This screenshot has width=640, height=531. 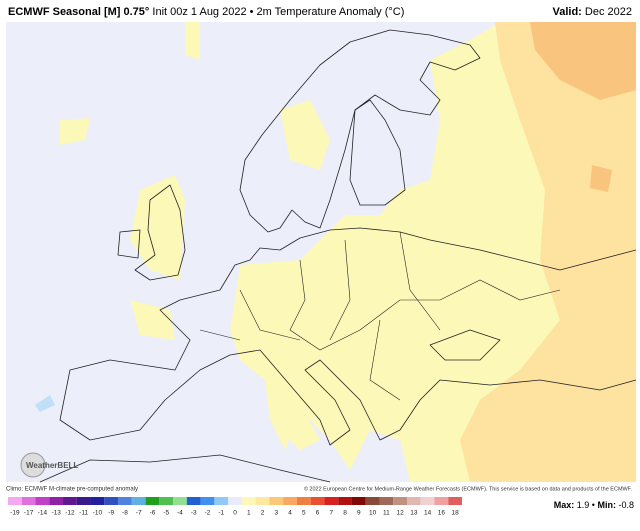 What do you see at coordinates (111, 513) in the screenshot?
I see `colorbar-label: -9` at bounding box center [111, 513].